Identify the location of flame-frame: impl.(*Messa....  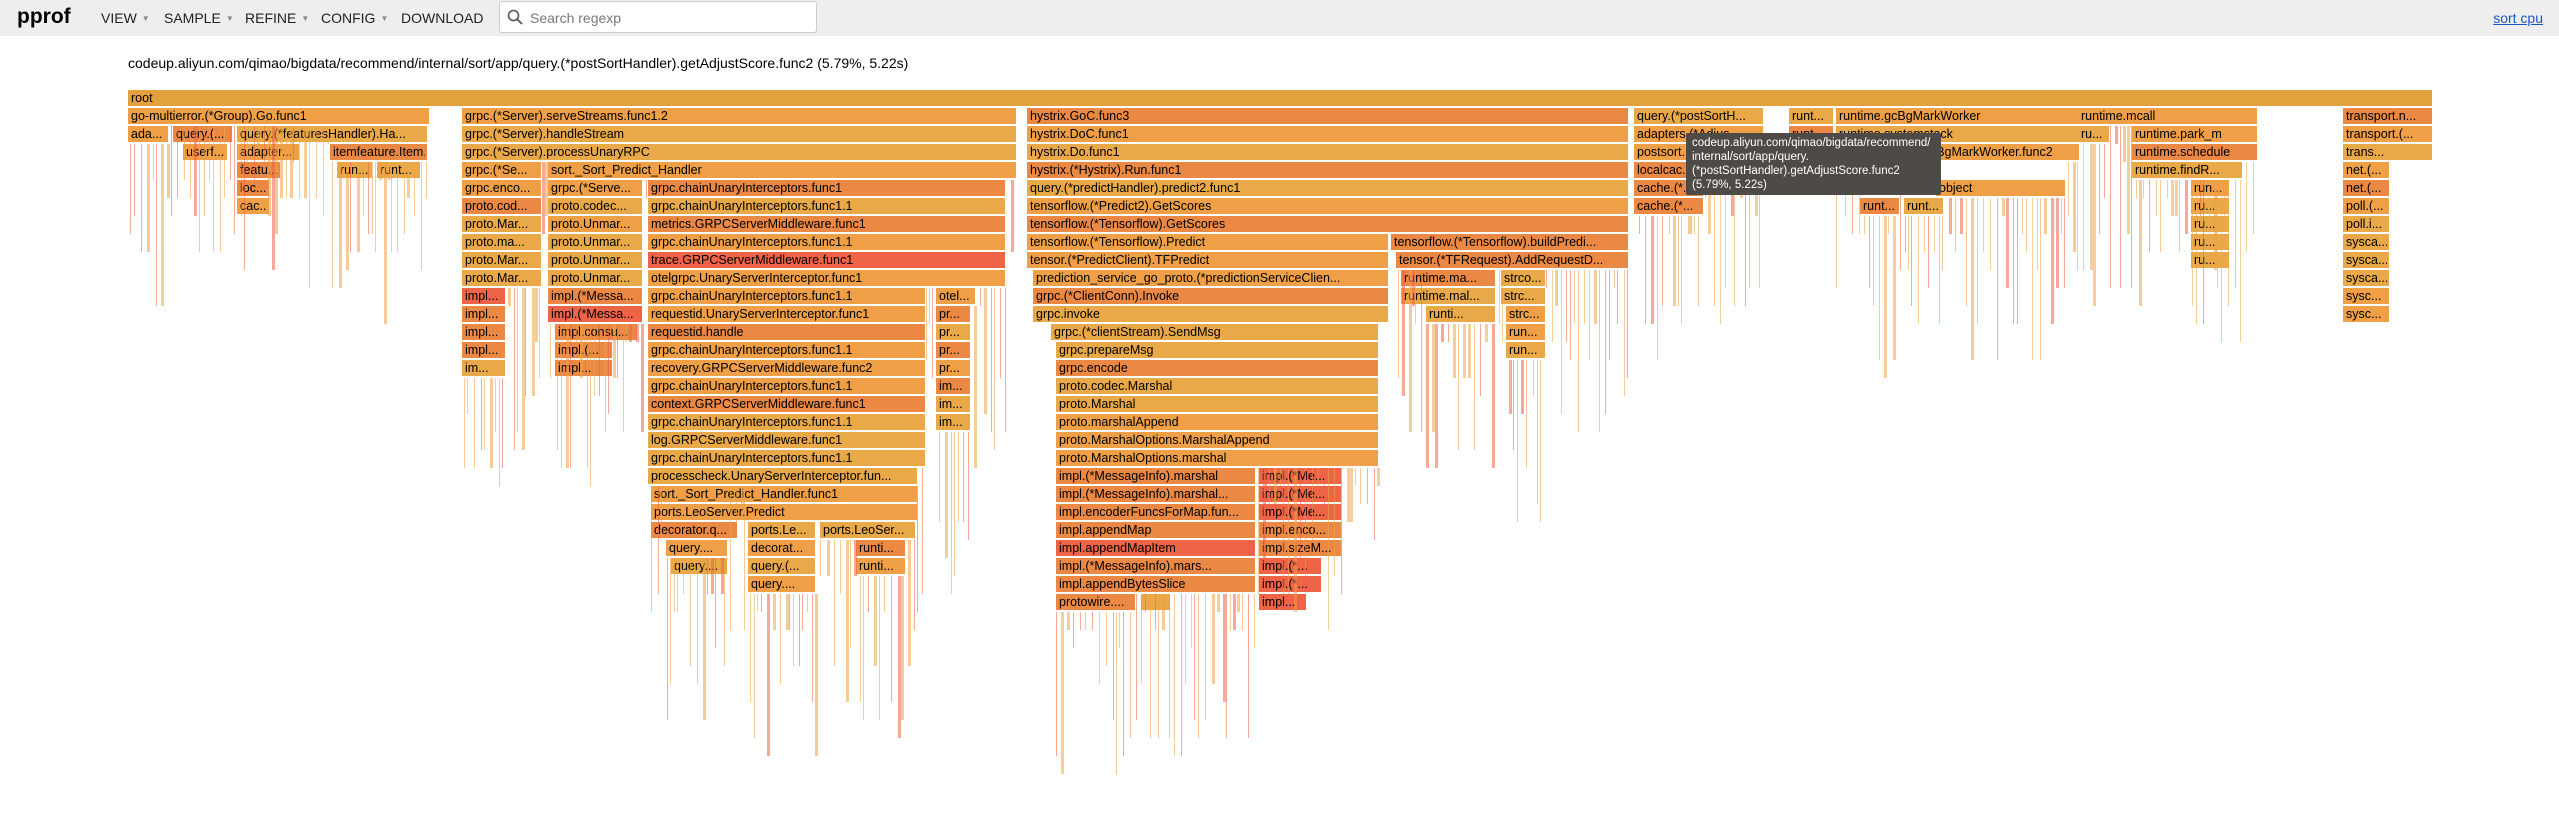
(595, 314).